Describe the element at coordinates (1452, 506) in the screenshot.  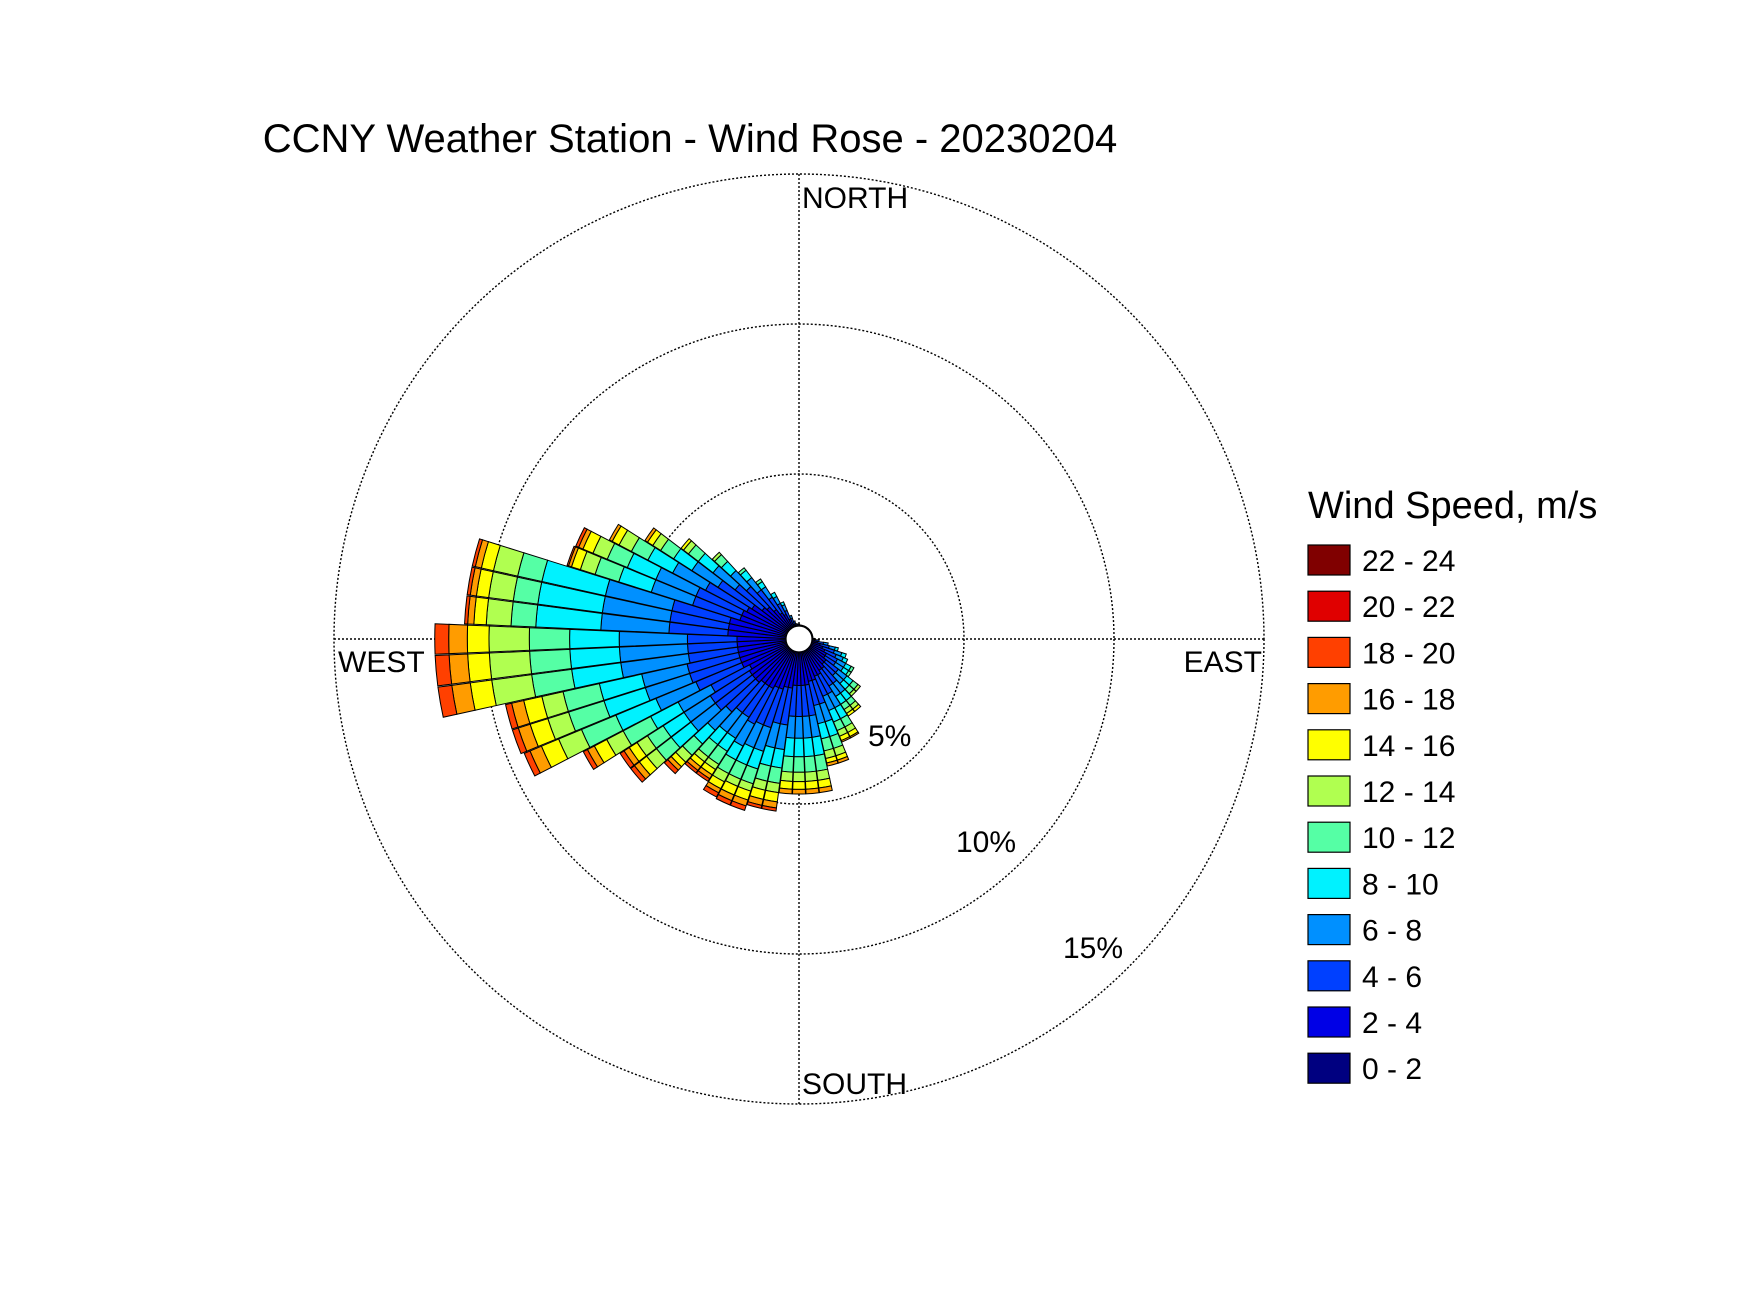
I see `legend-title: Wind Speed, m/s` at that location.